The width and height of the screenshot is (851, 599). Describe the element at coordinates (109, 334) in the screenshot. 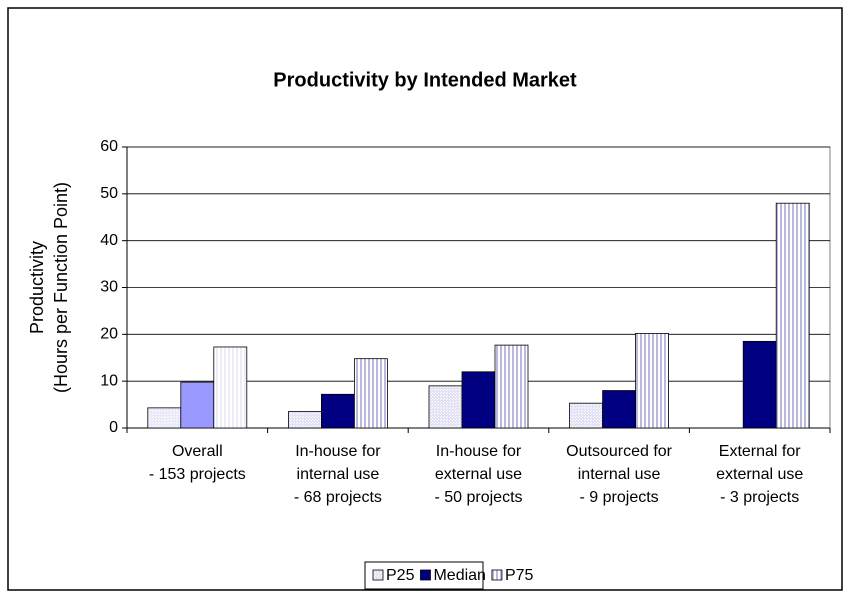

I see `y-tick-label: 20` at that location.